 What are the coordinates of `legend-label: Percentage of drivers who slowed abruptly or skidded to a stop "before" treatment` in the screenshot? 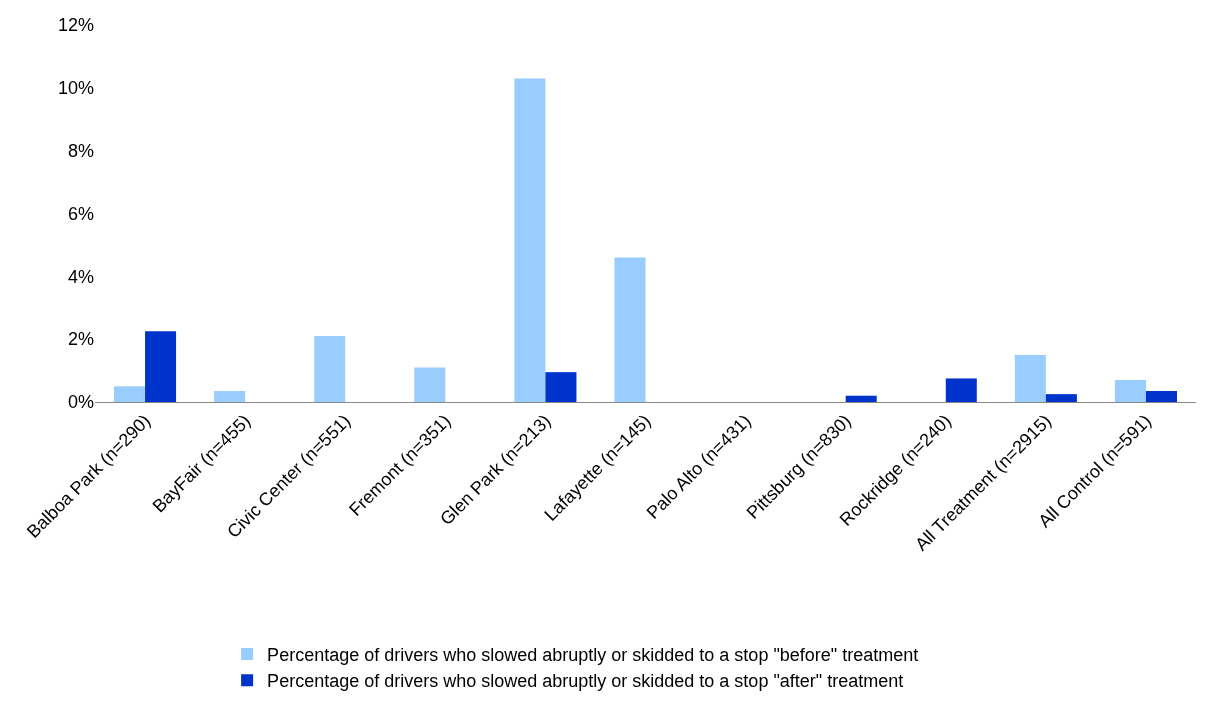 It's located at (593, 654).